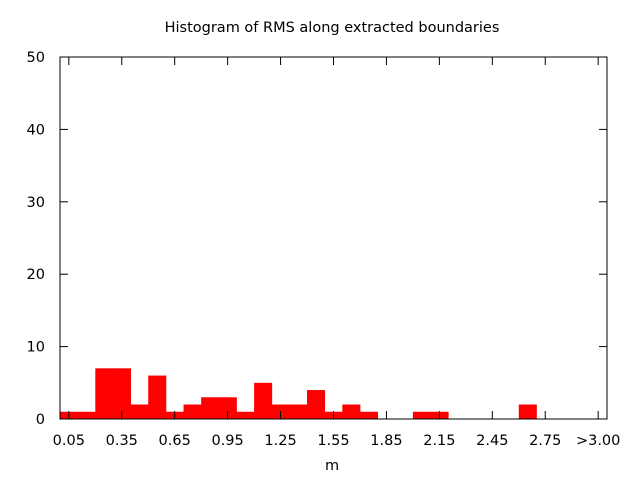 Image resolution: width=640 pixels, height=480 pixels. What do you see at coordinates (298, 393) in the screenshot?
I see `bars-group` at bounding box center [298, 393].